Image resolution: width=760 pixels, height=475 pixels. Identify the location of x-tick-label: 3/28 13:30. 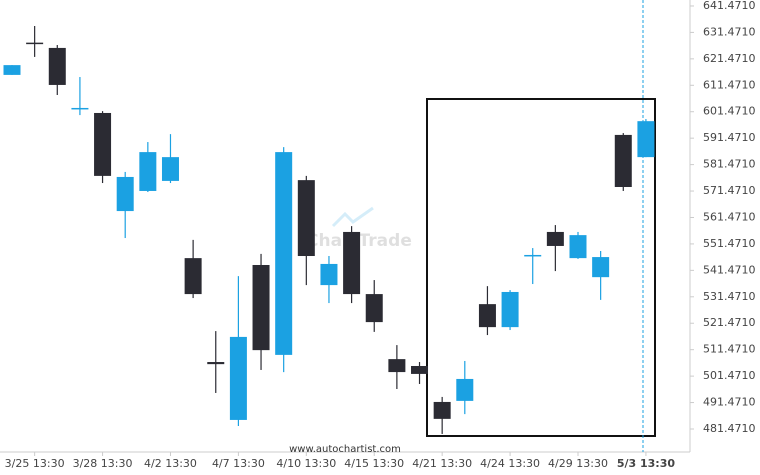
(103, 463).